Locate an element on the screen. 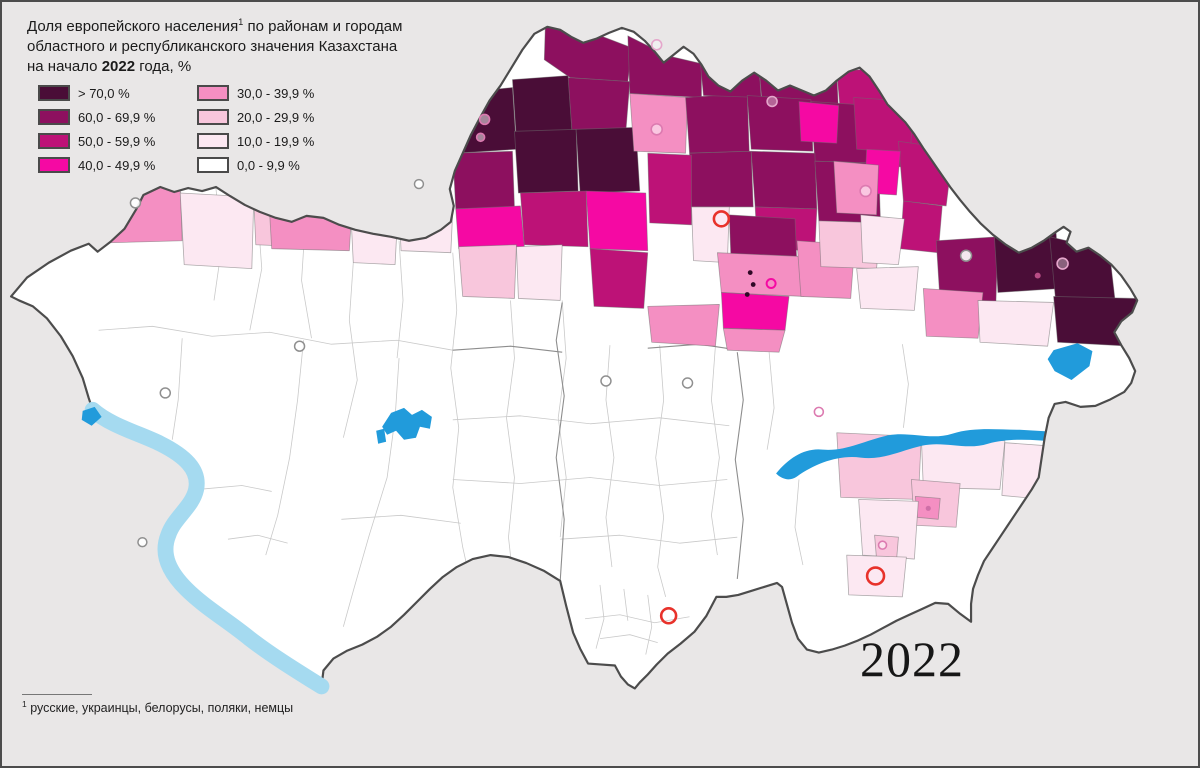 This screenshot has height=768, width=1200. lakes is located at coordinates (734, 411).